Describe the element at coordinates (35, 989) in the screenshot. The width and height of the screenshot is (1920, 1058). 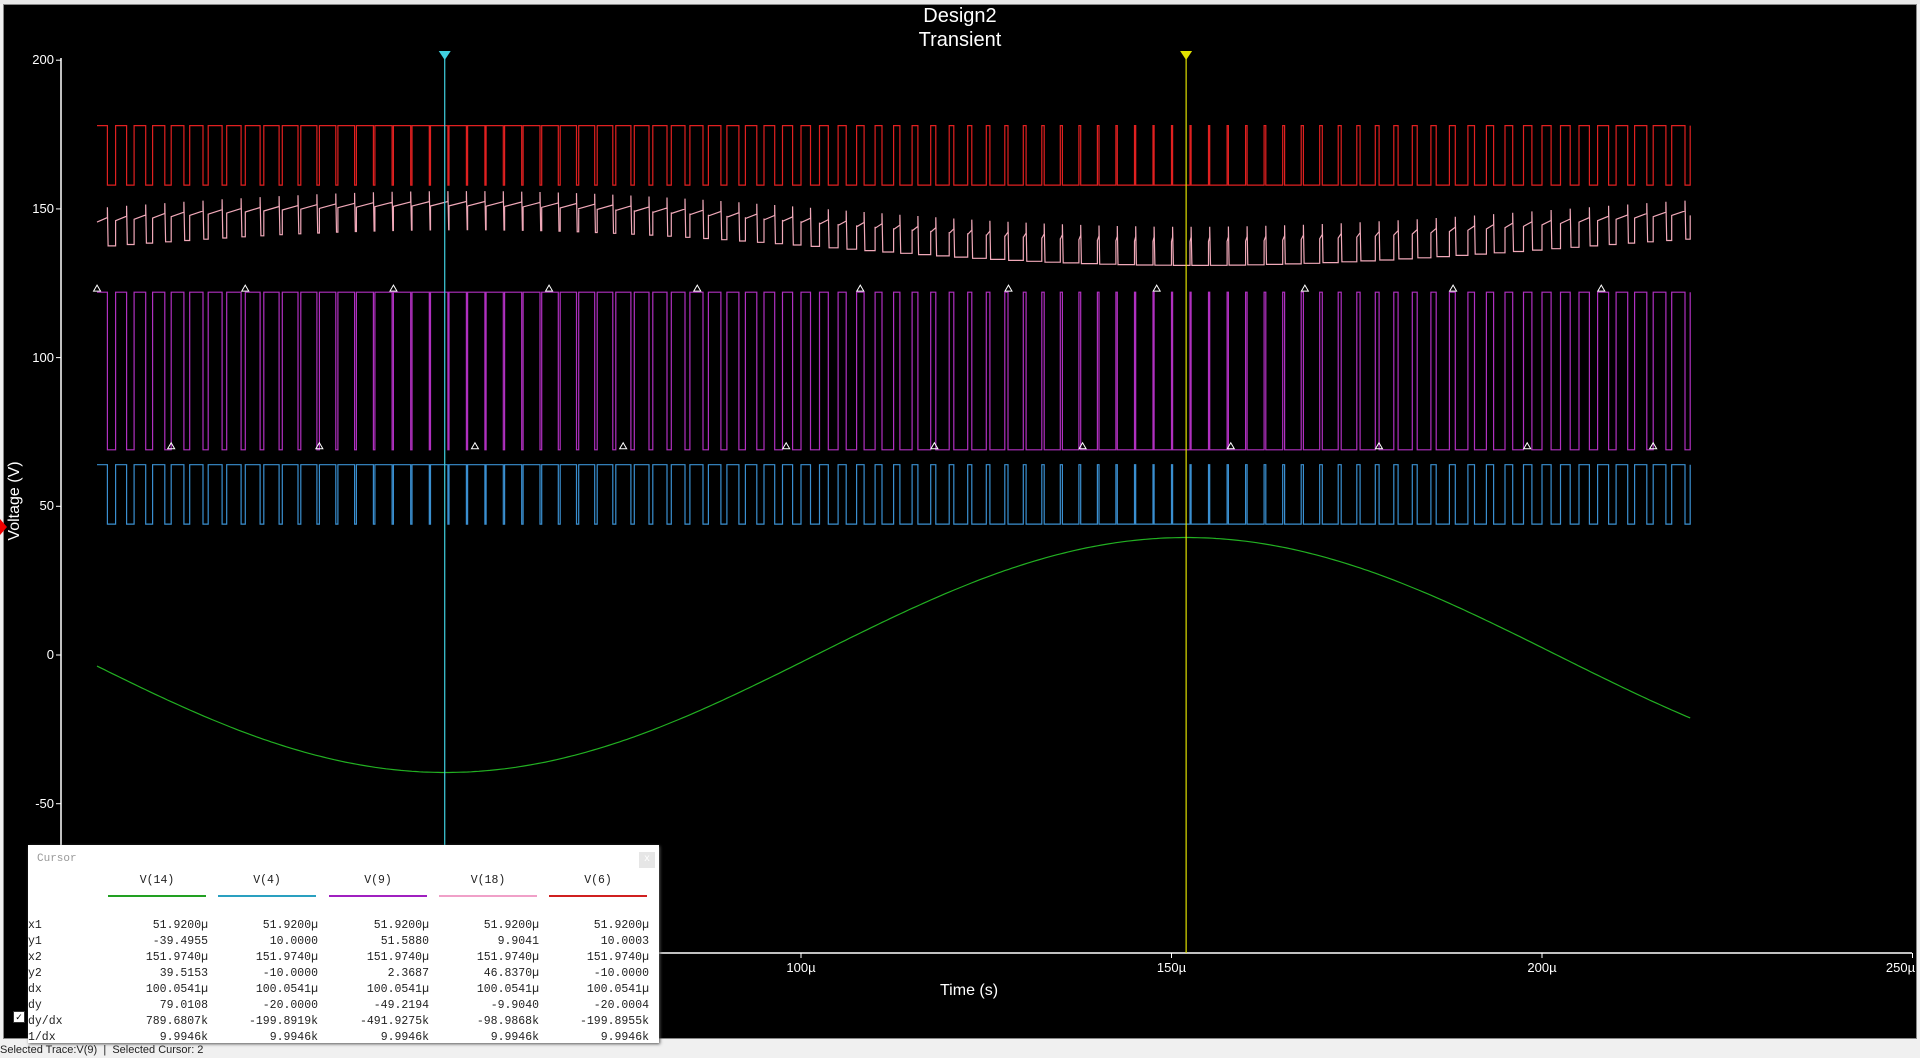
I see `row-label: dx` at that location.